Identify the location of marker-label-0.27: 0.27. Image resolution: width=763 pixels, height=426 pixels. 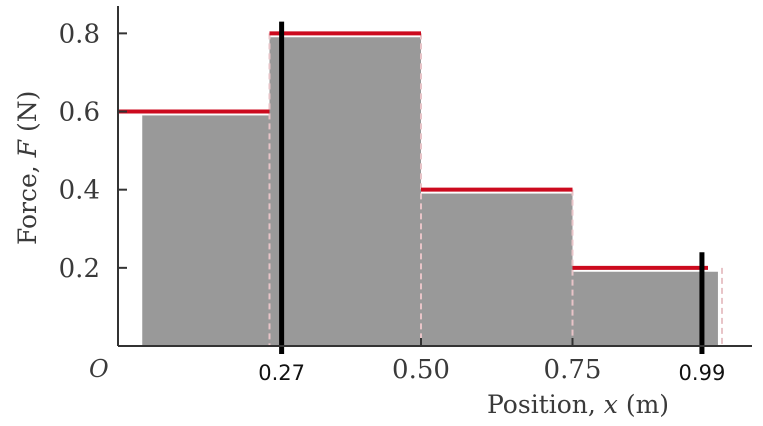
(281, 373).